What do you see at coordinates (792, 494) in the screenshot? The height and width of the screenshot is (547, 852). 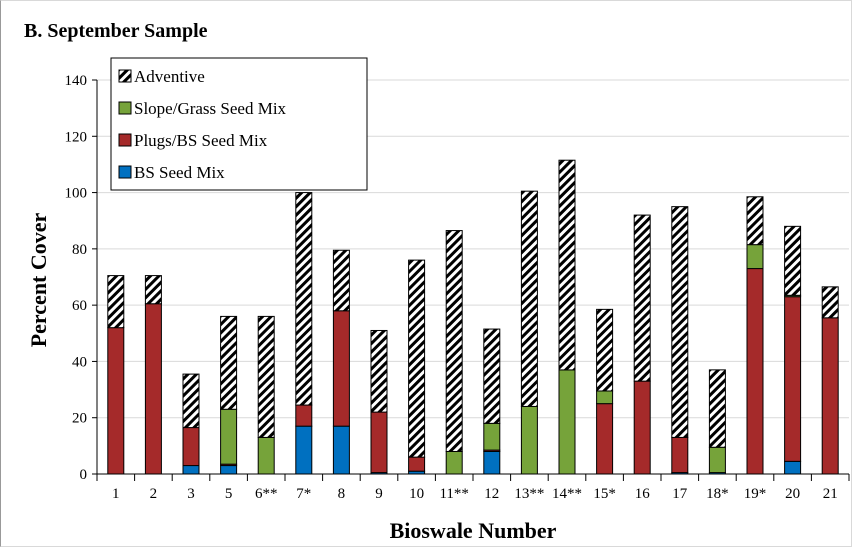 I see `x-tick-label: 20` at bounding box center [792, 494].